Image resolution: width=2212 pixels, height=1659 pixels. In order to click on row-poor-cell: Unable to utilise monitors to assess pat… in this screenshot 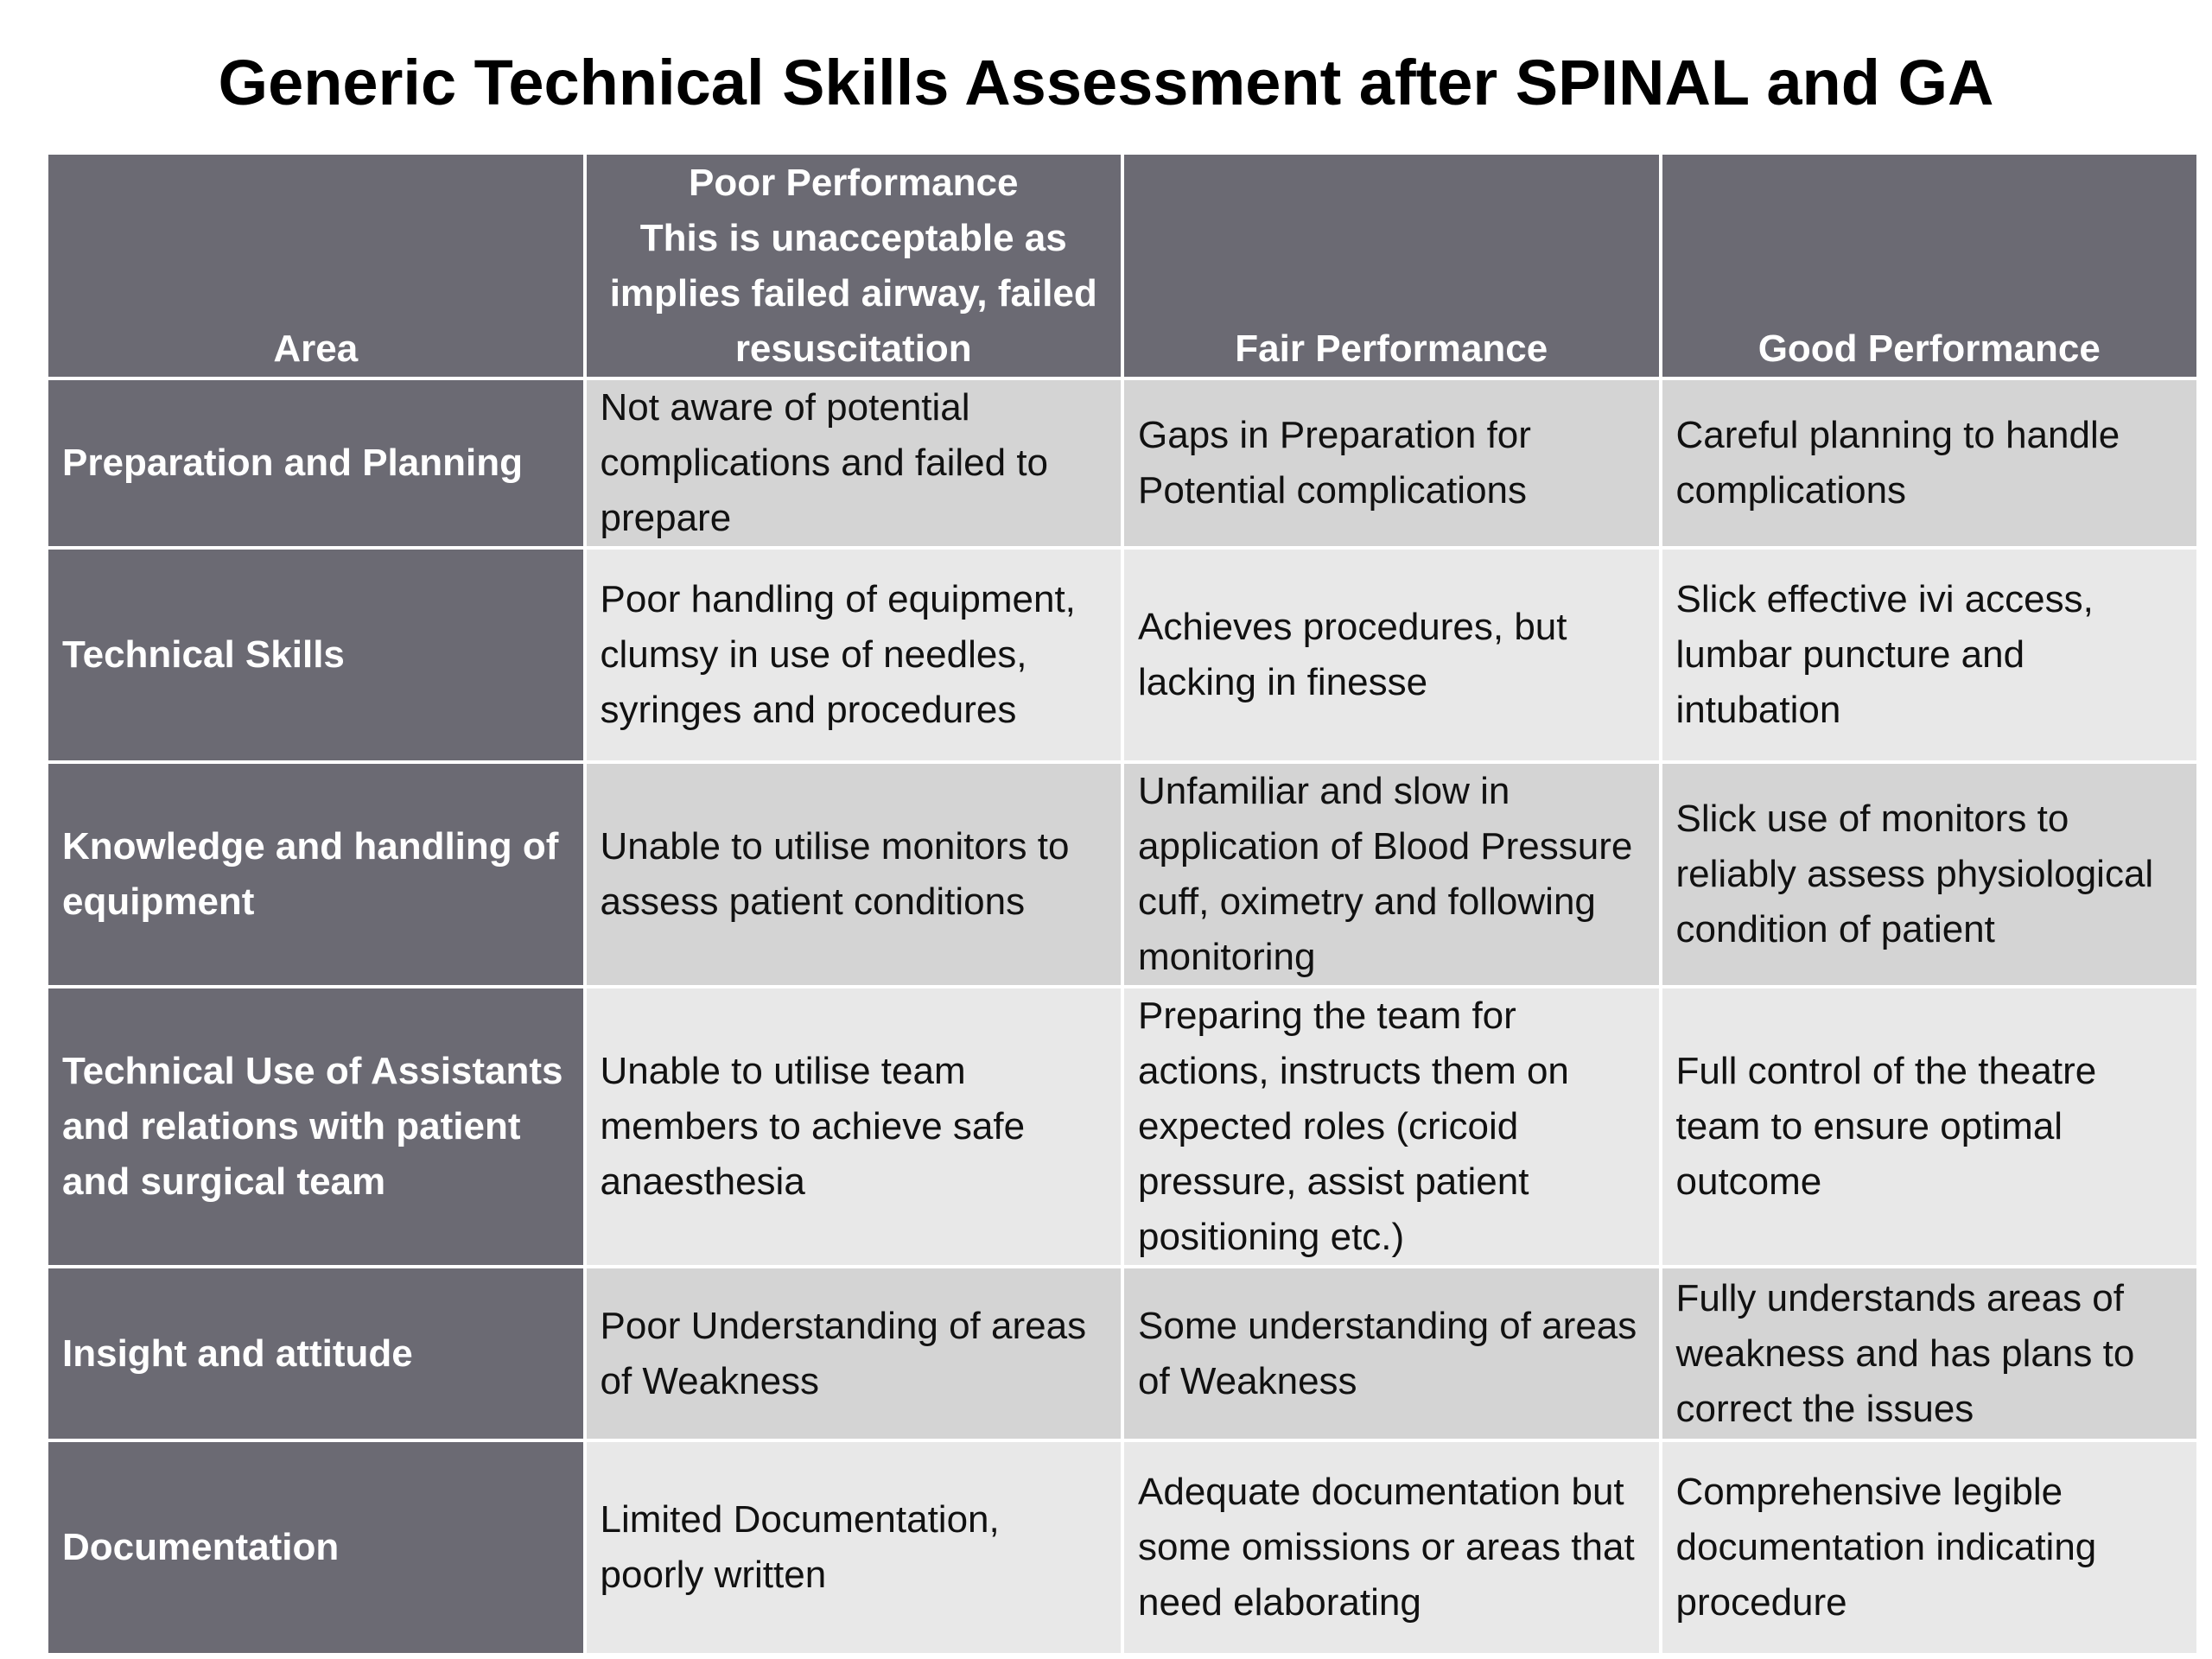, I will do `click(853, 874)`.